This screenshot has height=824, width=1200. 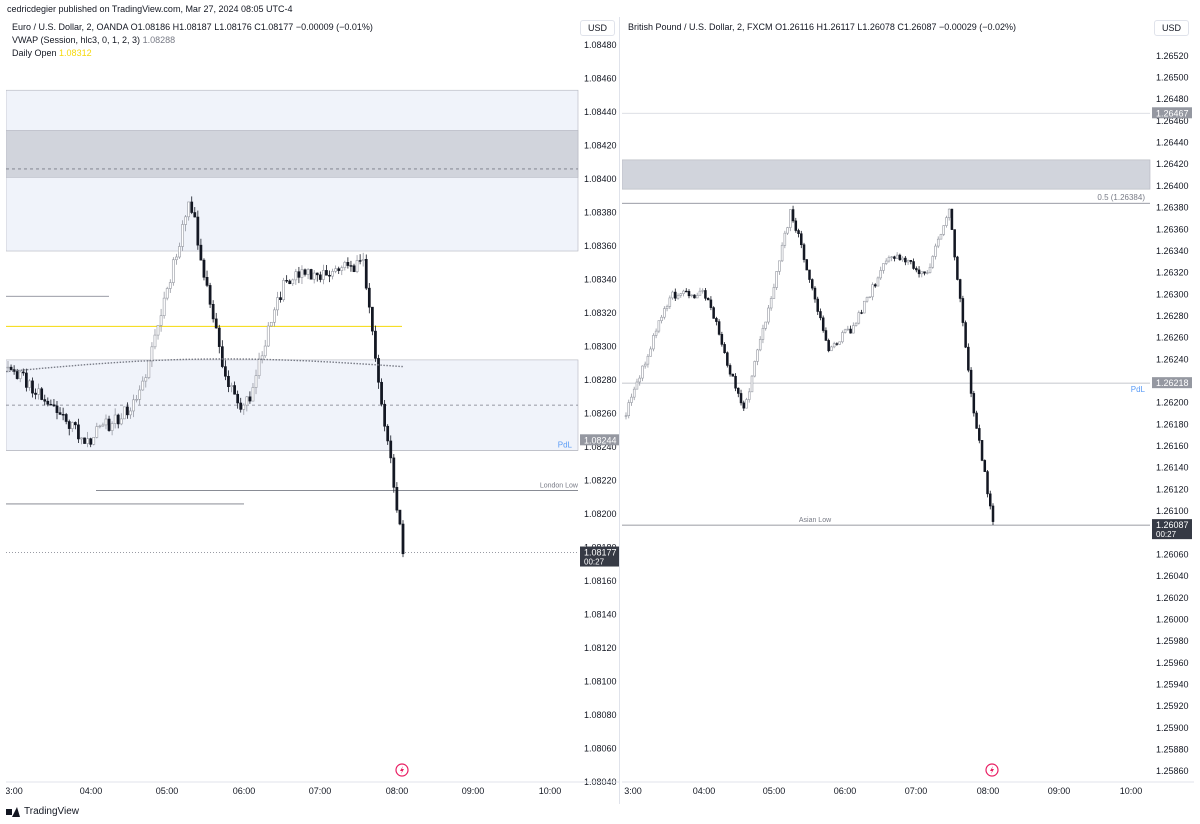 I want to click on y-tick-label: 1.08280, so click(x=600, y=380).